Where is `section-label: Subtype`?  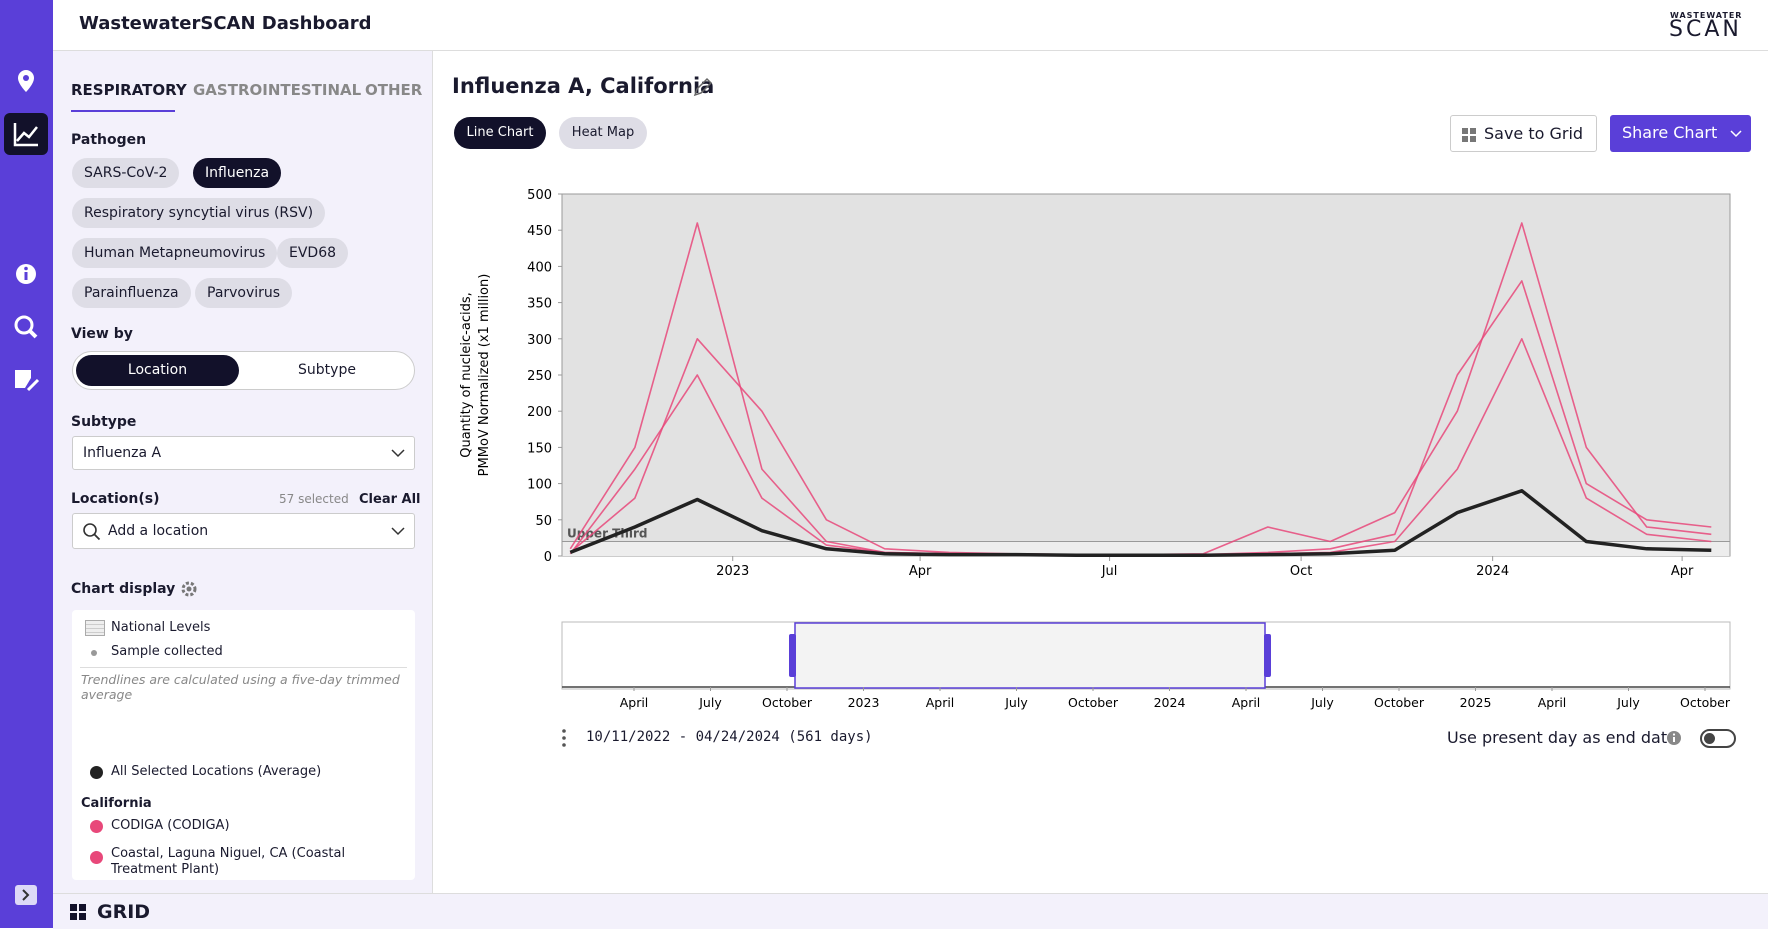 section-label: Subtype is located at coordinates (104, 422).